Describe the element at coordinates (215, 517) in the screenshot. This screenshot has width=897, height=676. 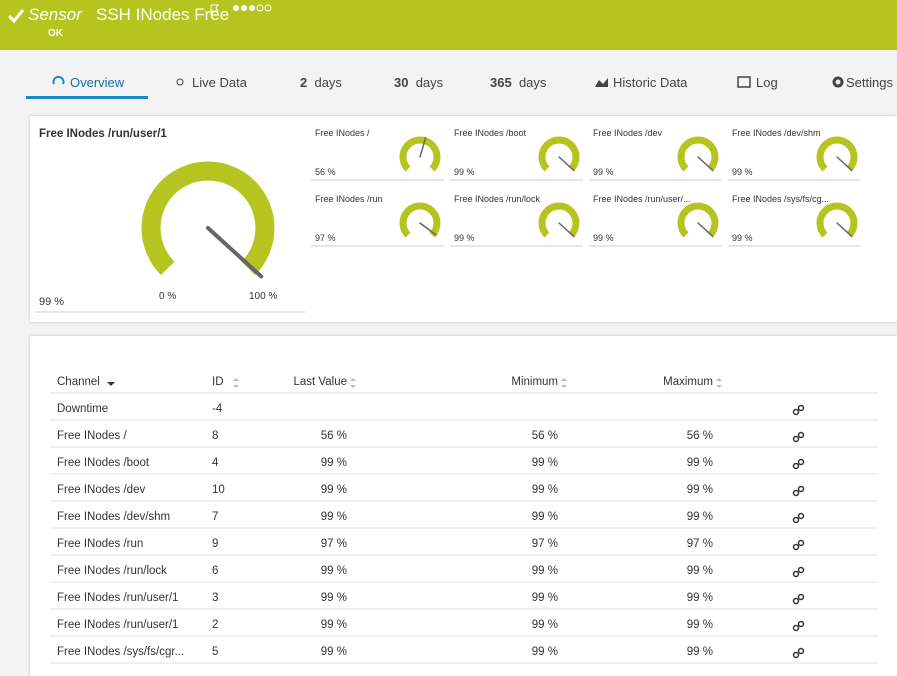
I see `table-cell: 7` at that location.